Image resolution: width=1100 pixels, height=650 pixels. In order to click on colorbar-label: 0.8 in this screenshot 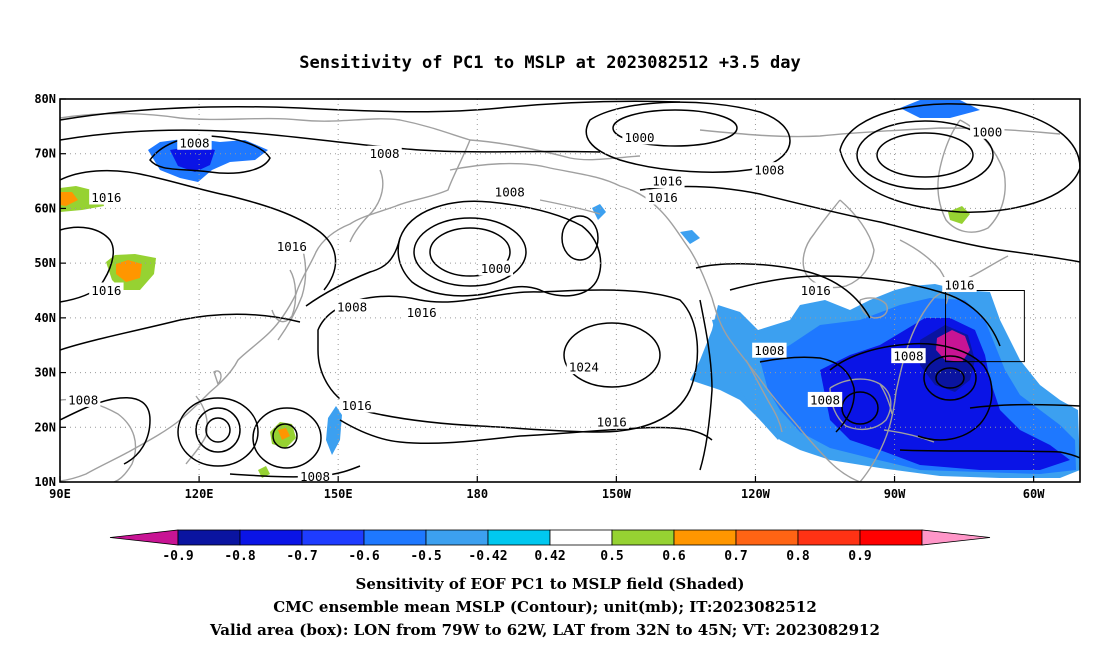, I will do `click(798, 556)`.